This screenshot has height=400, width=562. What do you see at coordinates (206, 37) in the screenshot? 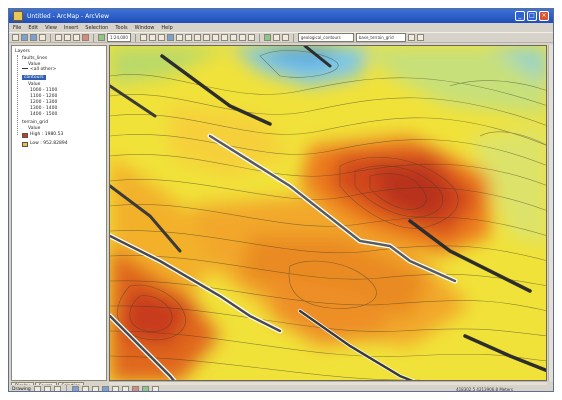
I see `next-extent-icon` at bounding box center [206, 37].